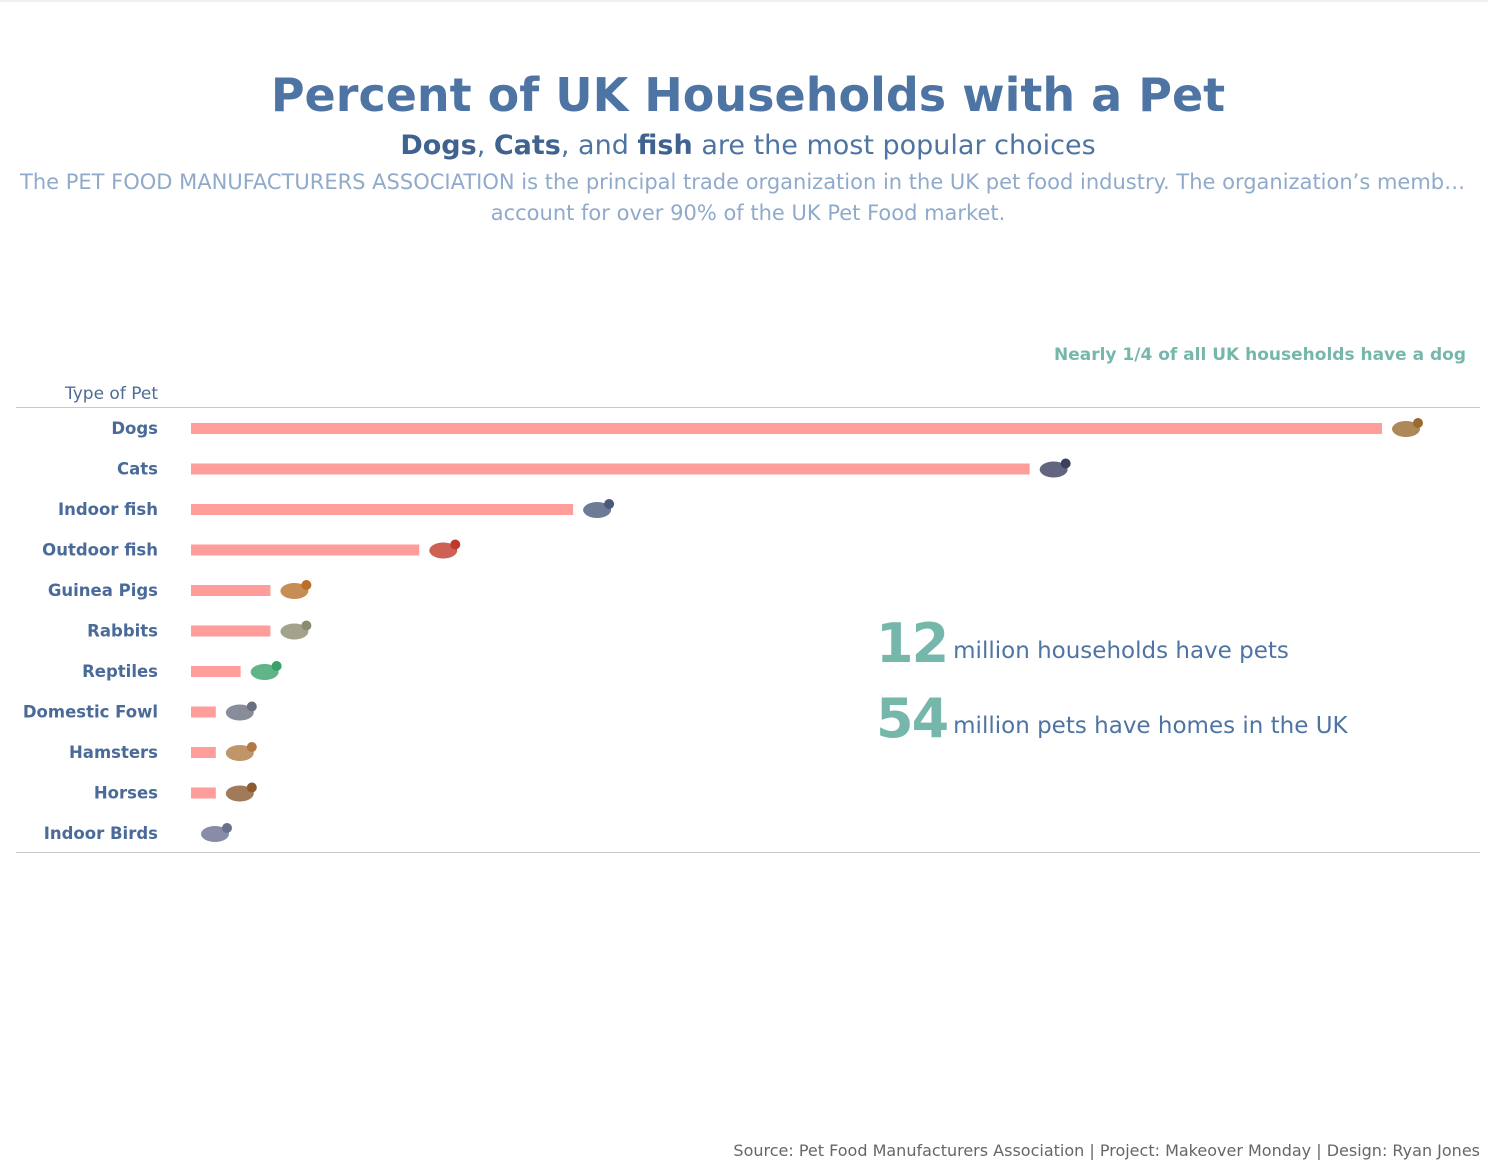 This screenshot has height=1171, width=1488. I want to click on kpi-households-text: million households have pets, so click(1121, 651).